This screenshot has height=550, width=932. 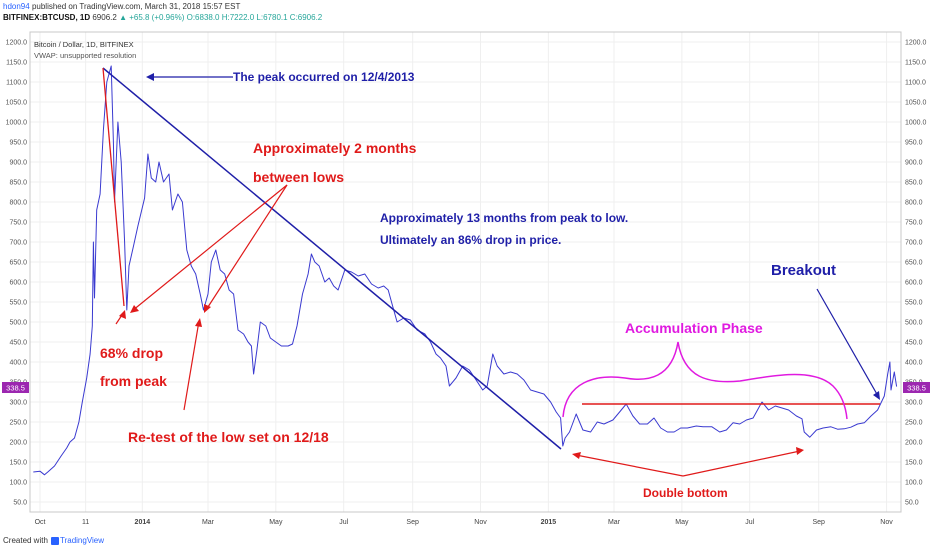 What do you see at coordinates (914, 203) in the screenshot?
I see `y-tick-label-right: 800.0` at bounding box center [914, 203].